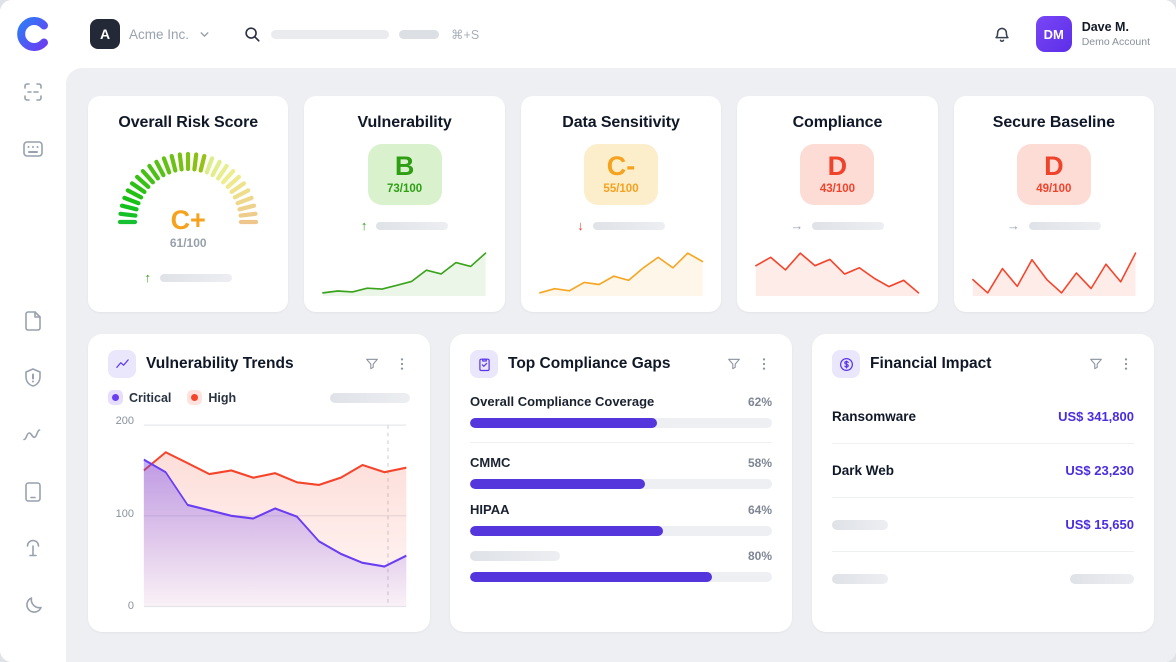 This screenshot has height=662, width=1176. Describe the element at coordinates (361, 34) in the screenshot. I see `search-input: ⌘+S` at that location.